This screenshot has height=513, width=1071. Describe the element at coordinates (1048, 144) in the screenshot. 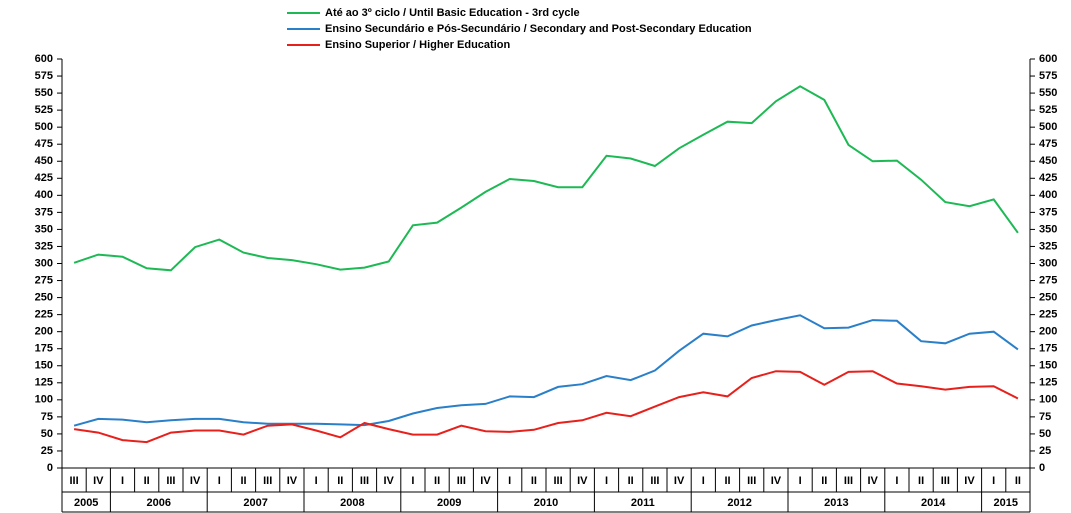

I see `y2-tick-label: 475` at that location.